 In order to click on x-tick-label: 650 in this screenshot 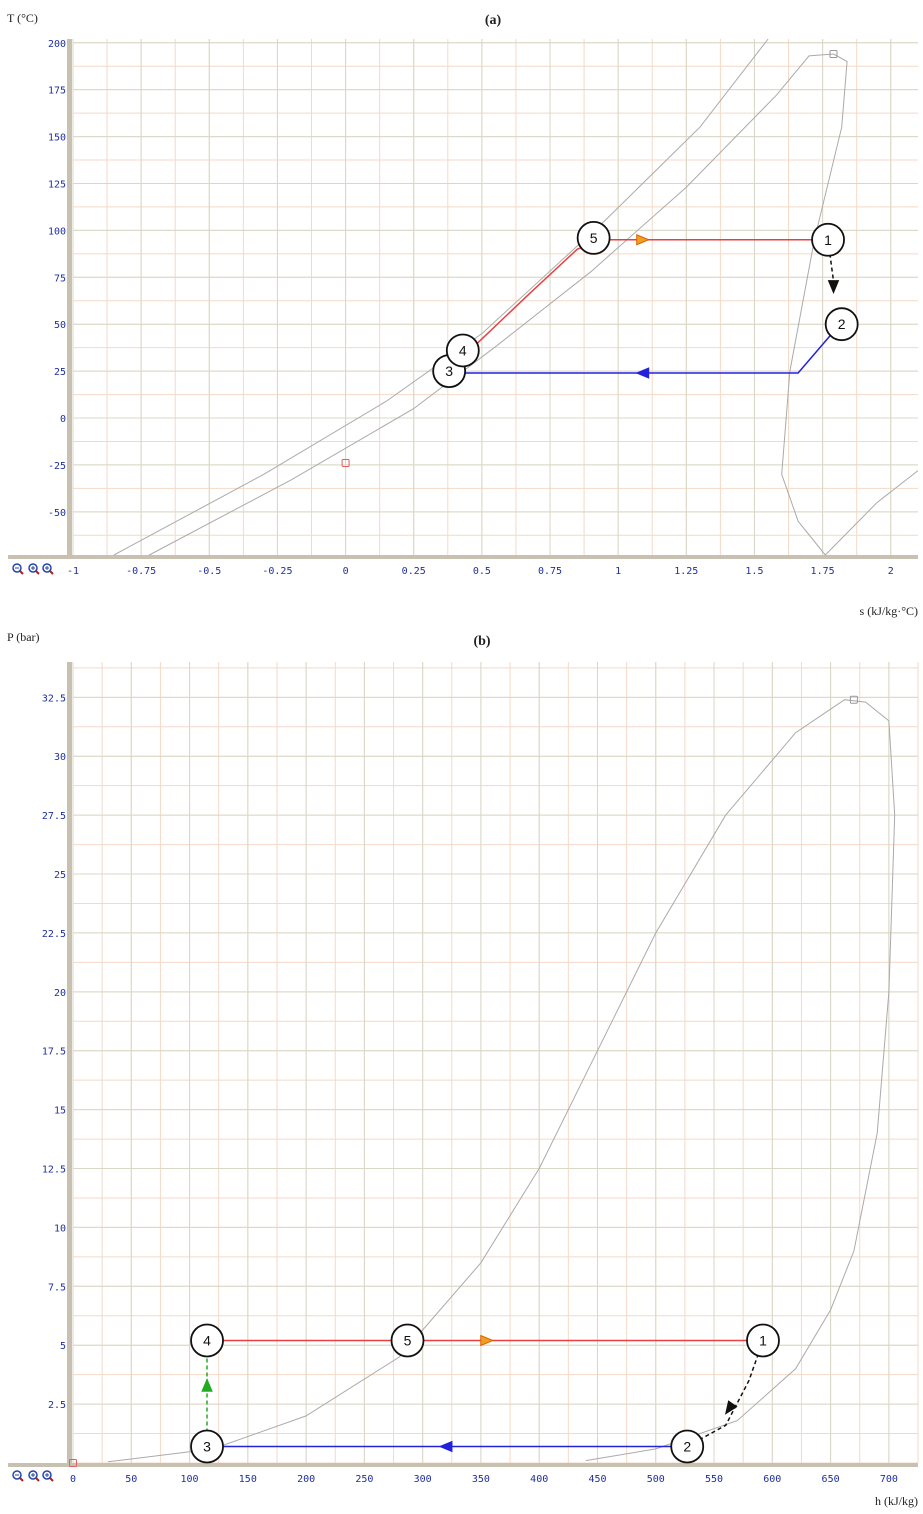, I will do `click(831, 1479)`.